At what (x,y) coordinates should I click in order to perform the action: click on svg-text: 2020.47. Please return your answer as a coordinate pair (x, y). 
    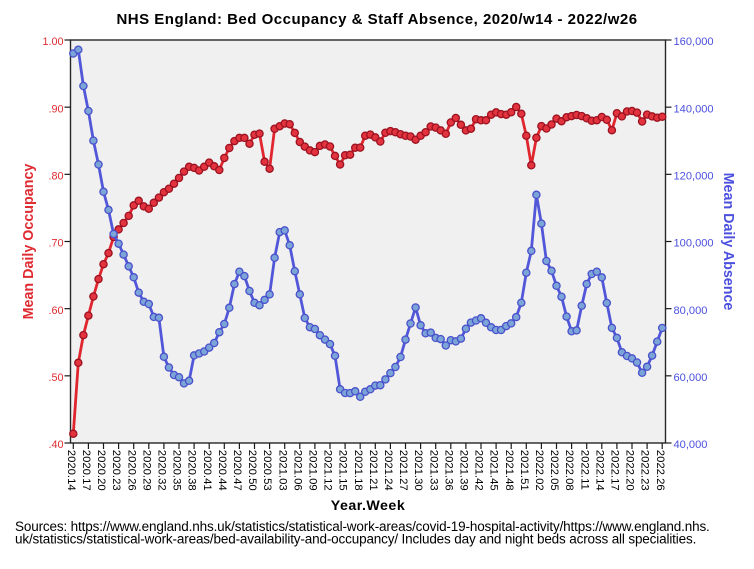
    Looking at the image, I should click on (237, 470).